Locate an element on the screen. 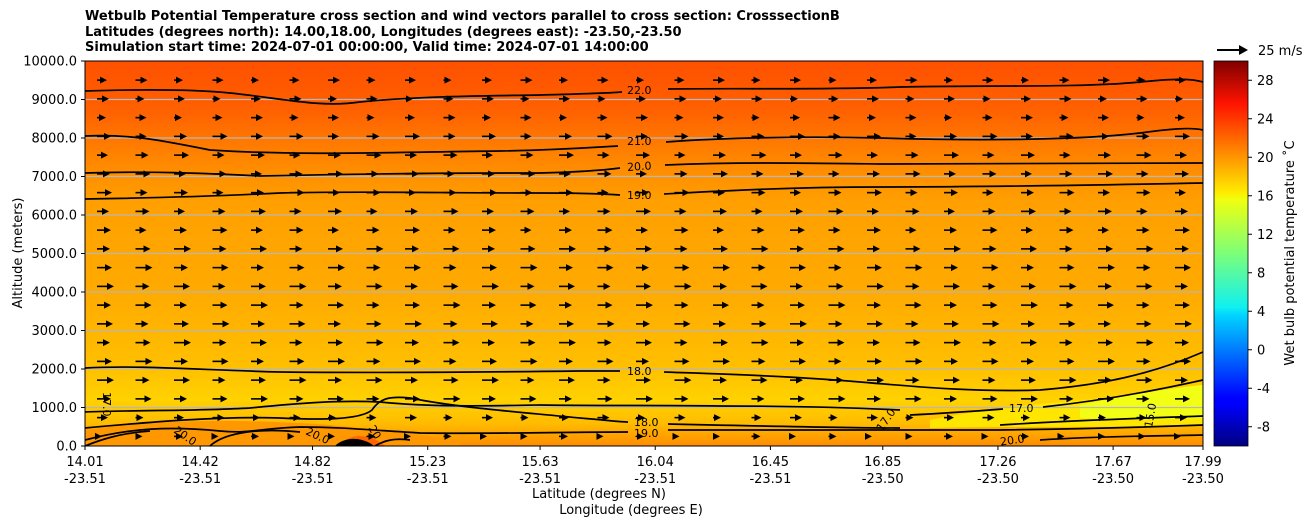 The image size is (1311, 526). contour-label-18: 18.0 is located at coordinates (639, 371).